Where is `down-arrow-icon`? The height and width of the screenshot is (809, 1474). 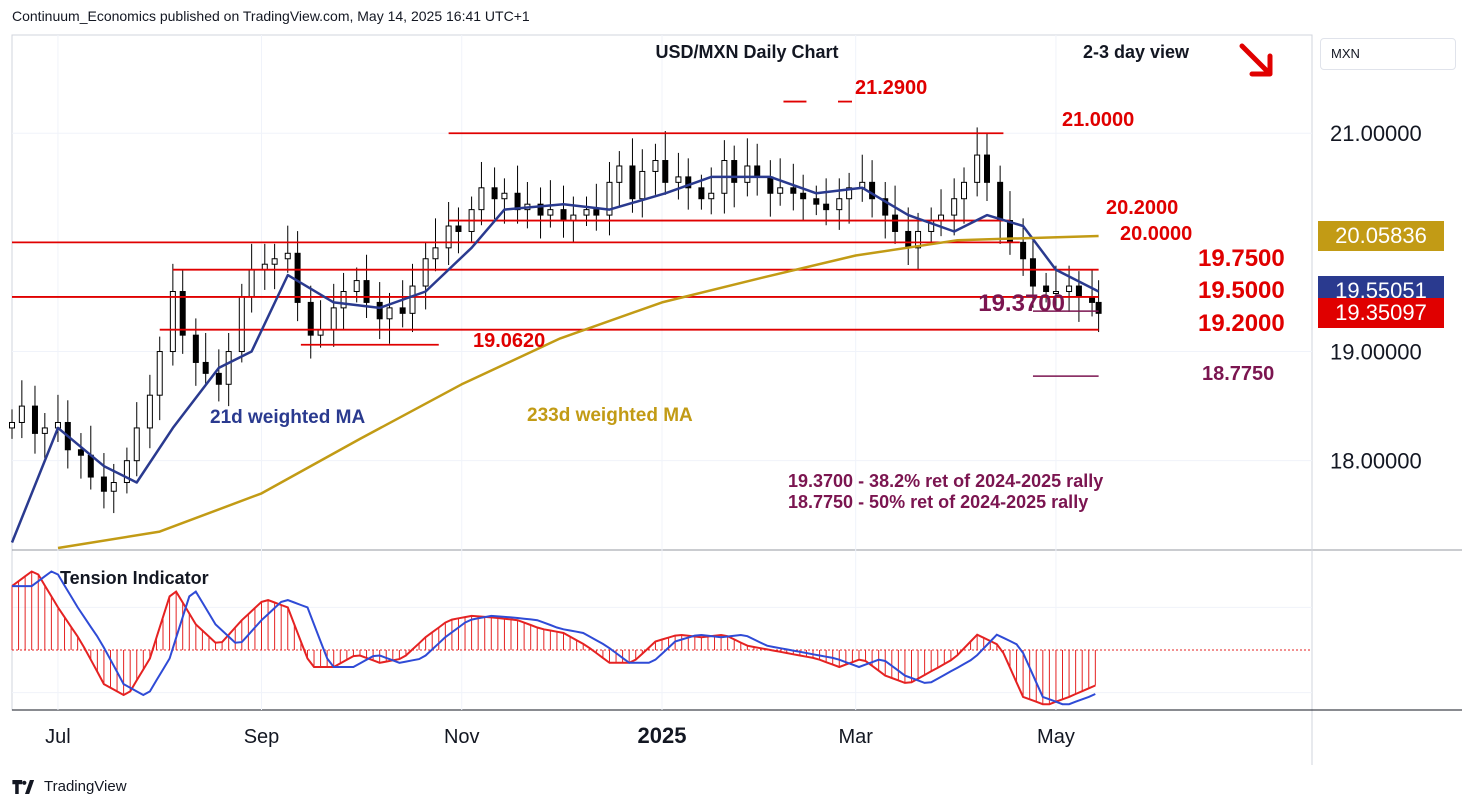
down-arrow-icon is located at coordinates (1254, 58).